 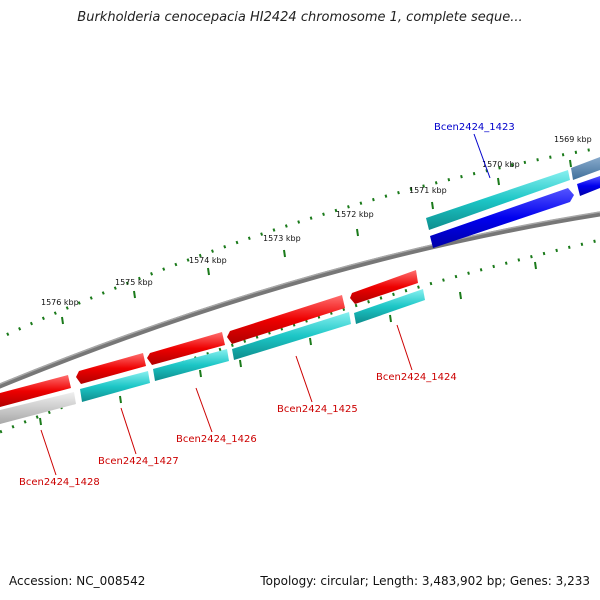 I want to click on gene-label-bcen2424-1428: Bcen2424_1428, so click(x=59, y=482).